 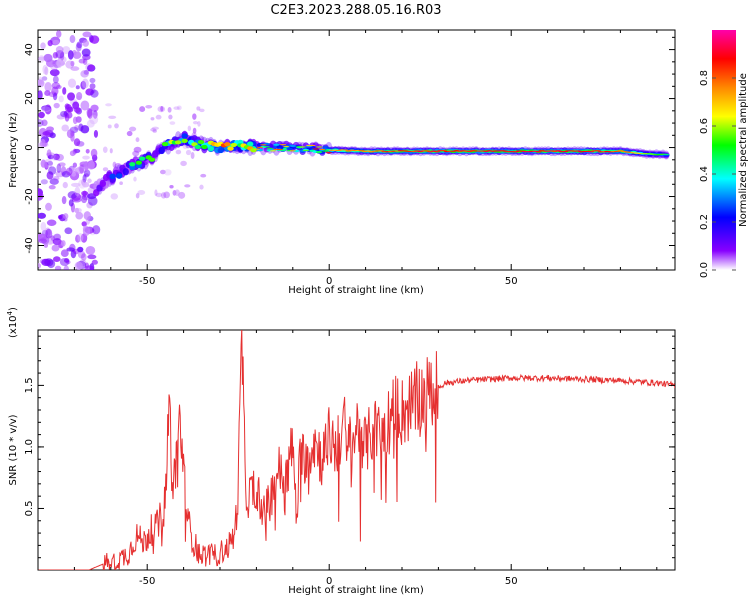 I want to click on snr-x-label: Height of straight line (km), so click(x=356, y=590).